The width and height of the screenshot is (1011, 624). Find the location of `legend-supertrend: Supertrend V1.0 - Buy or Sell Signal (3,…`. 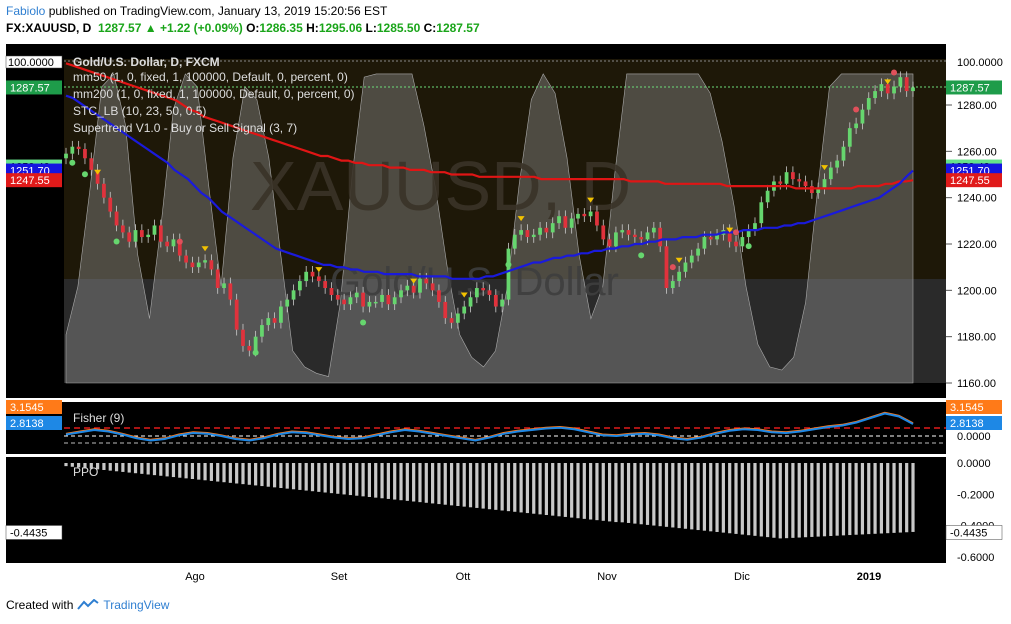

legend-supertrend: Supertrend V1.0 - Buy or Sell Signal (3,… is located at coordinates (185, 128).